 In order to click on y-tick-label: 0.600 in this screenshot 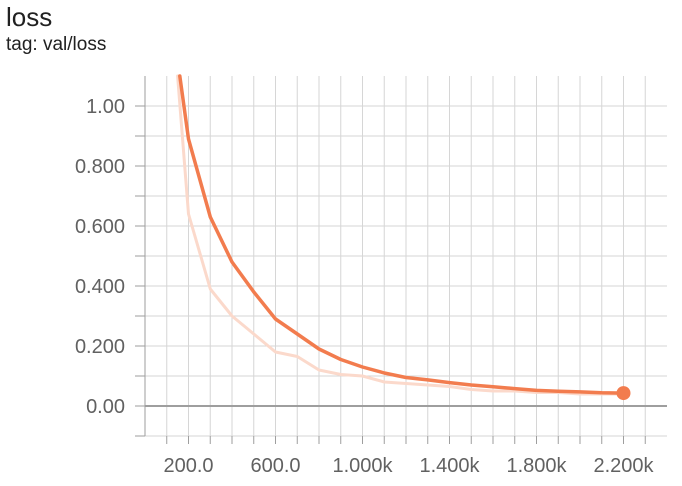, I will do `click(100, 227)`.